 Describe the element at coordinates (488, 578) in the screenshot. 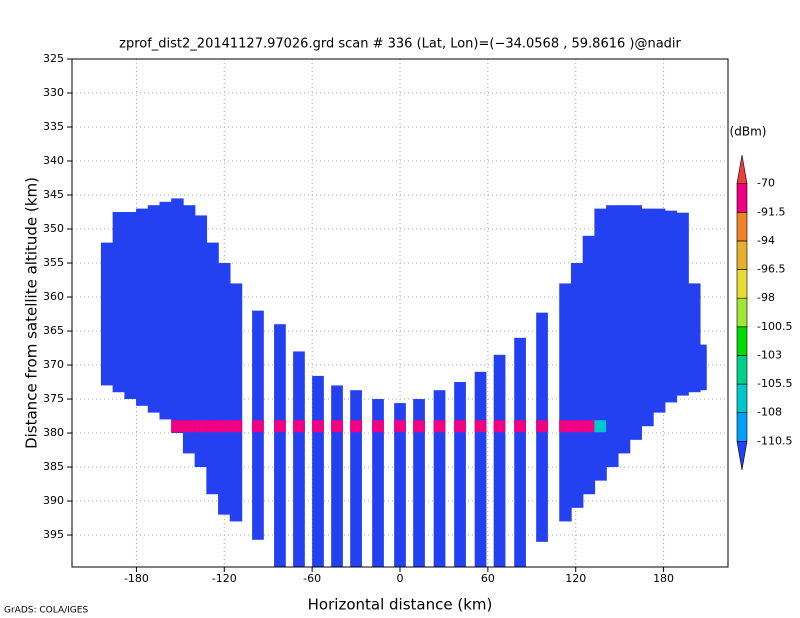

I see `x-tick-label: 60` at that location.